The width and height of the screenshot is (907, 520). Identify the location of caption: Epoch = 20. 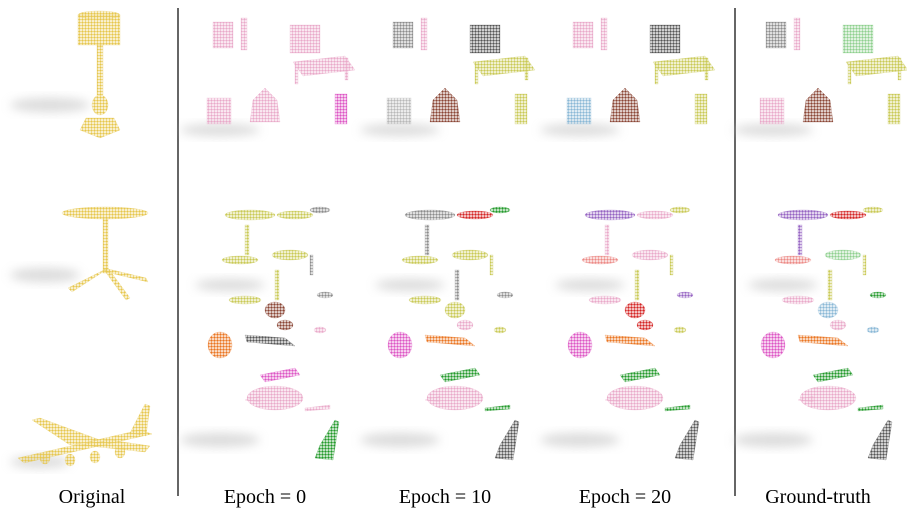
(625, 497).